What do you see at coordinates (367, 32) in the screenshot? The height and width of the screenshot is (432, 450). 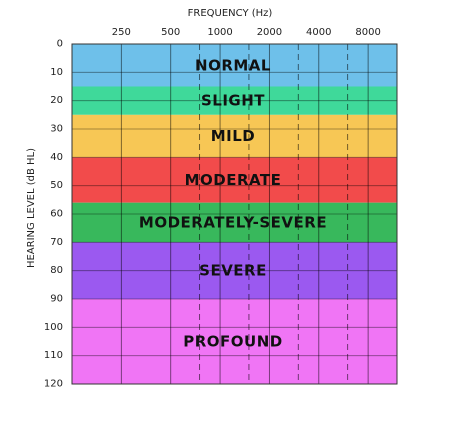 I see `x-tick-8000: 8000` at bounding box center [367, 32].